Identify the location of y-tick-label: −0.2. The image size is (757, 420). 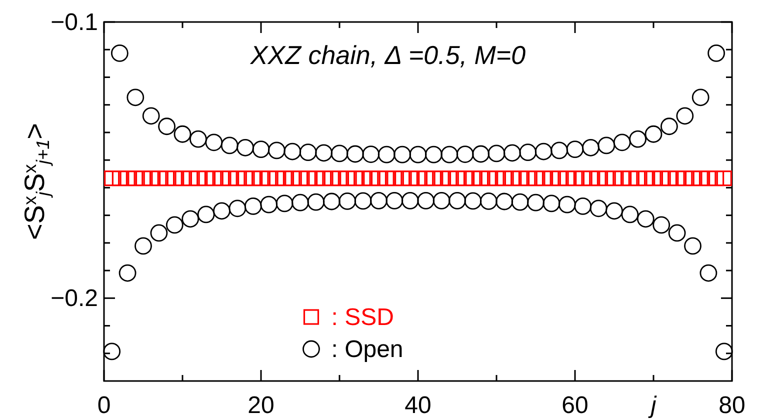
(74, 298).